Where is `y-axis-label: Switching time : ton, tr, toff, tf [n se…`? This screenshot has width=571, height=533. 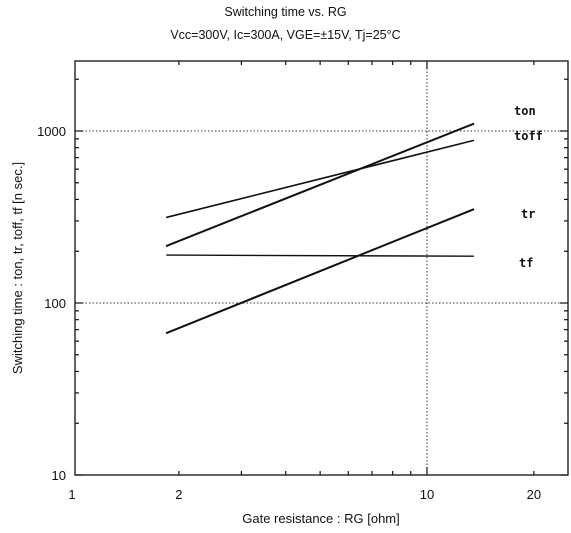 y-axis-label: Switching time : ton, tr, toff, tf [n se… is located at coordinates (17, 268).